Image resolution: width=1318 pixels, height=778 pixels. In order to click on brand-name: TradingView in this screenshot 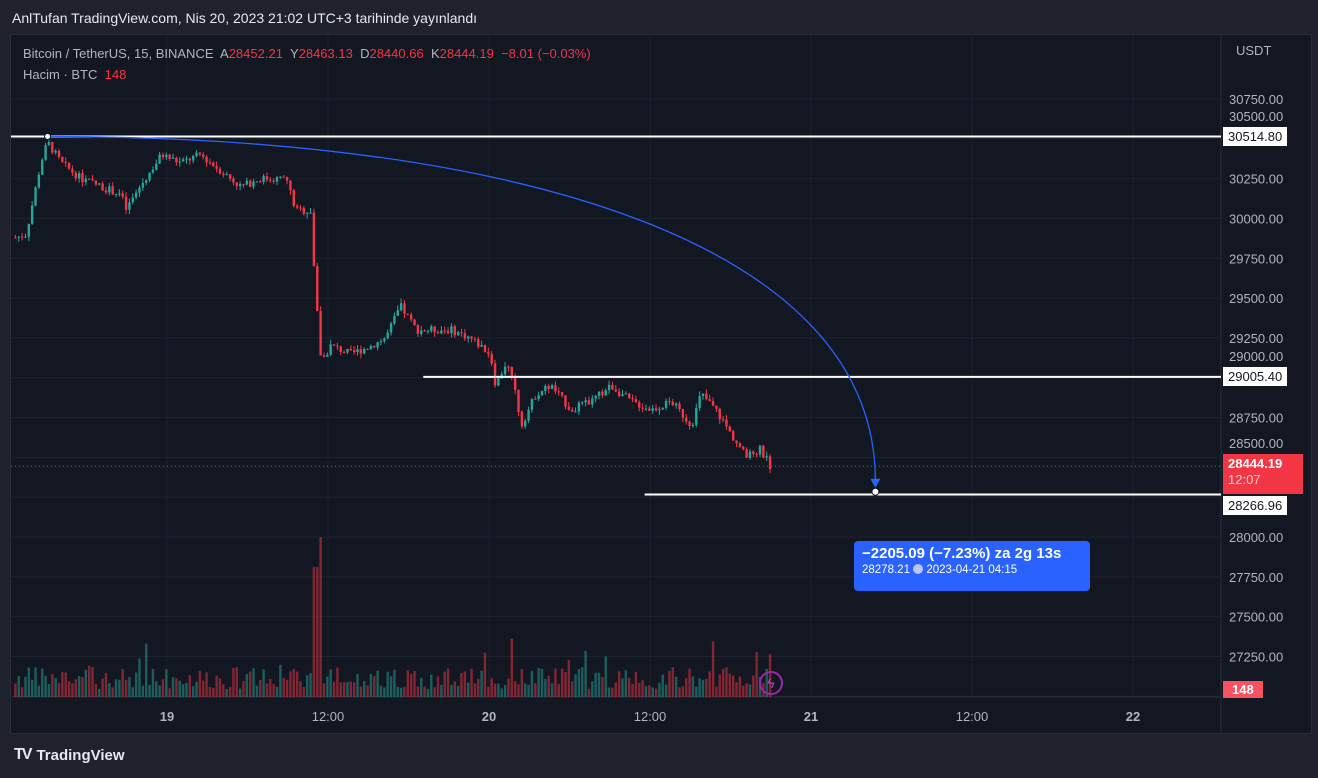, I will do `click(80, 755)`.